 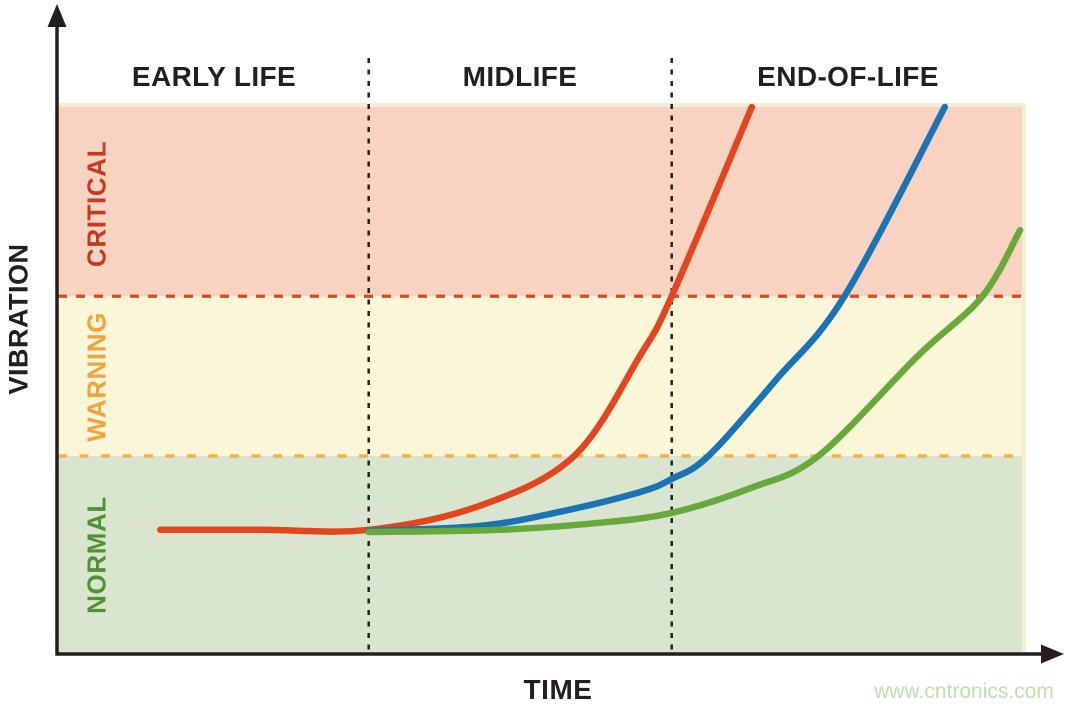 What do you see at coordinates (848, 76) in the screenshot?
I see `phase-label-end-of-life: END-OF-LIFE` at bounding box center [848, 76].